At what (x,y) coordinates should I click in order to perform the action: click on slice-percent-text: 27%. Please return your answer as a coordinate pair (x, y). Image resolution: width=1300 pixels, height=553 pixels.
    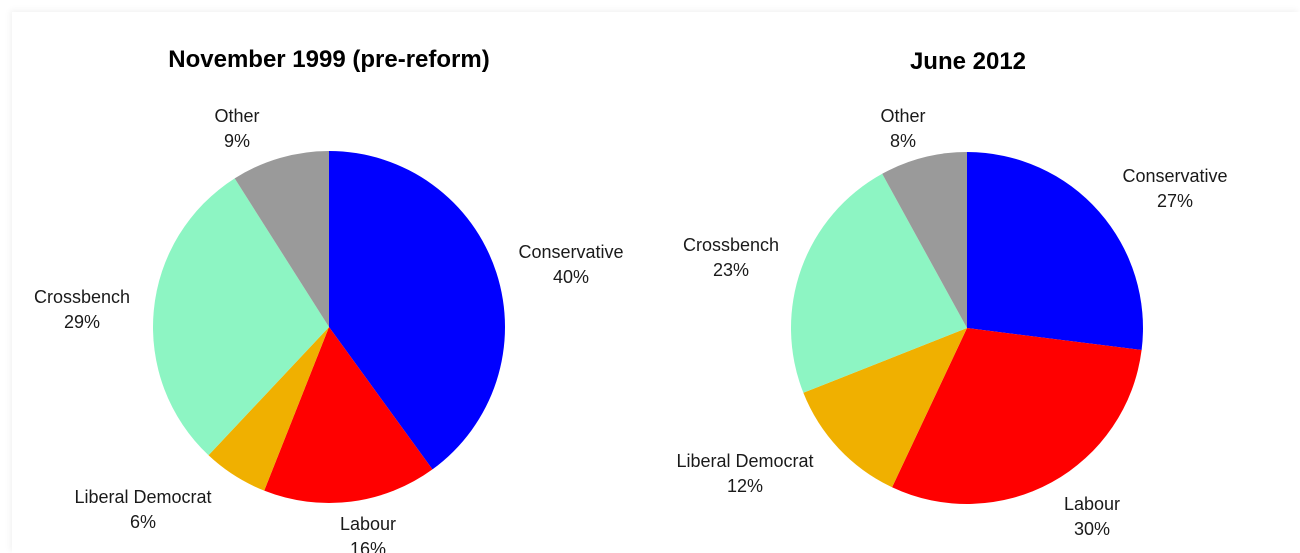
    Looking at the image, I should click on (1175, 201).